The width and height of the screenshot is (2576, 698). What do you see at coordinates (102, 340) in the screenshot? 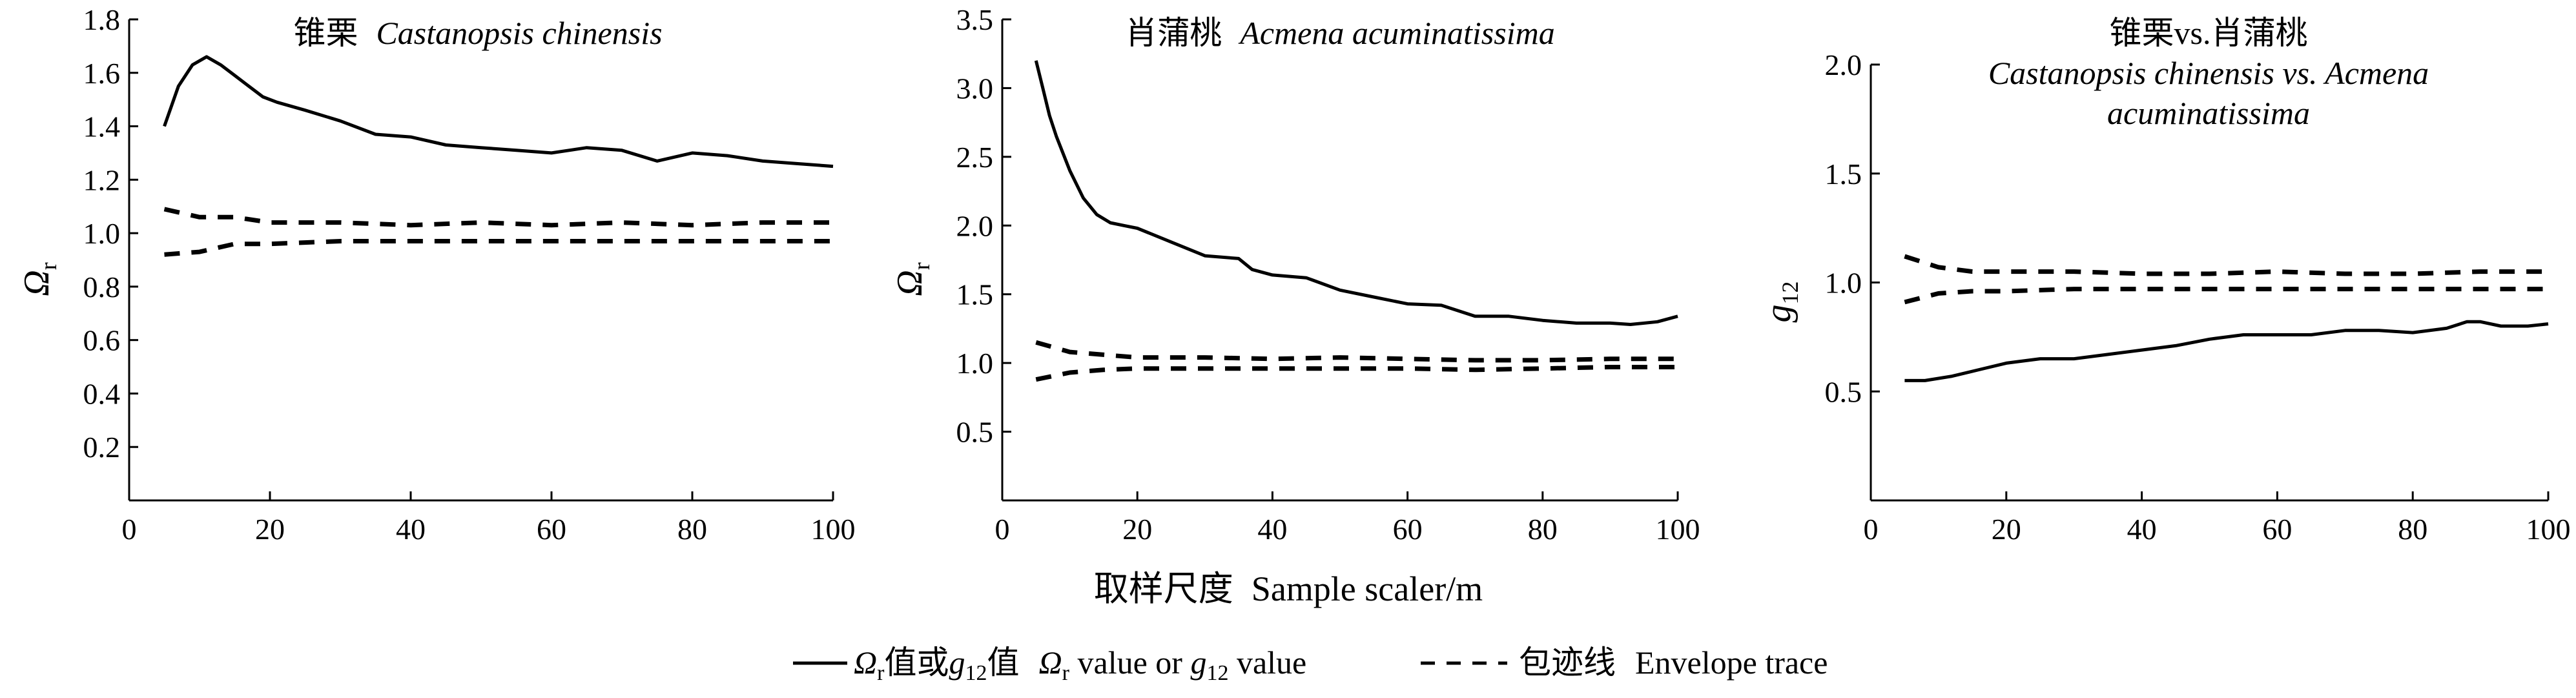
I see `y-tick-label: 0.6` at bounding box center [102, 340].